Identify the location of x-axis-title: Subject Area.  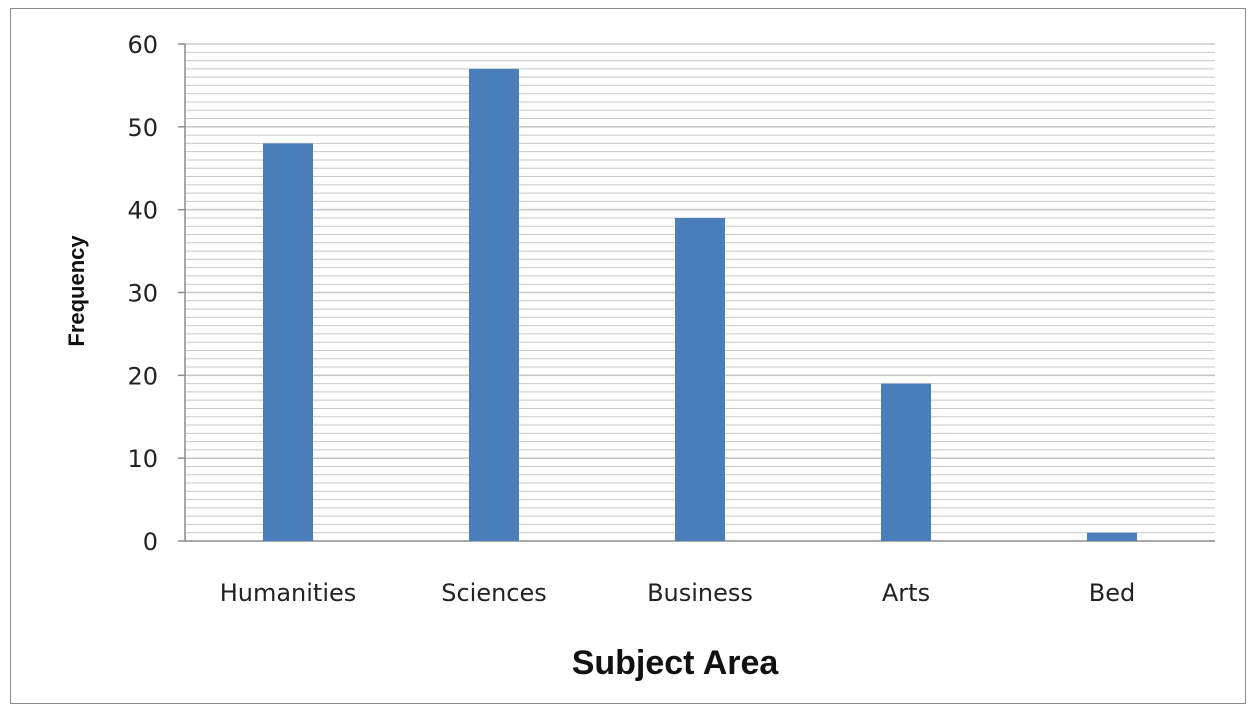
(676, 663).